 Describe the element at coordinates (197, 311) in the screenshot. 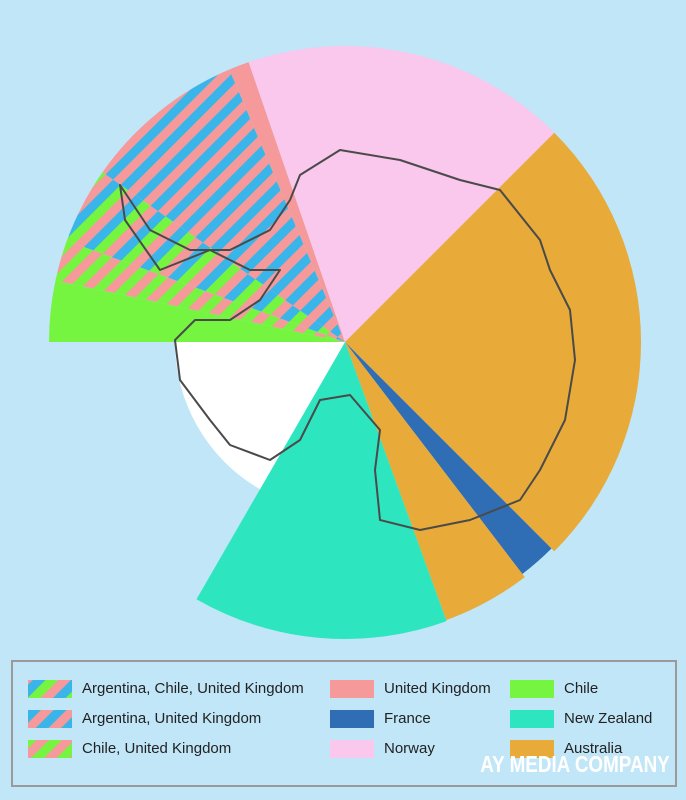

I see `sector-chile` at that location.